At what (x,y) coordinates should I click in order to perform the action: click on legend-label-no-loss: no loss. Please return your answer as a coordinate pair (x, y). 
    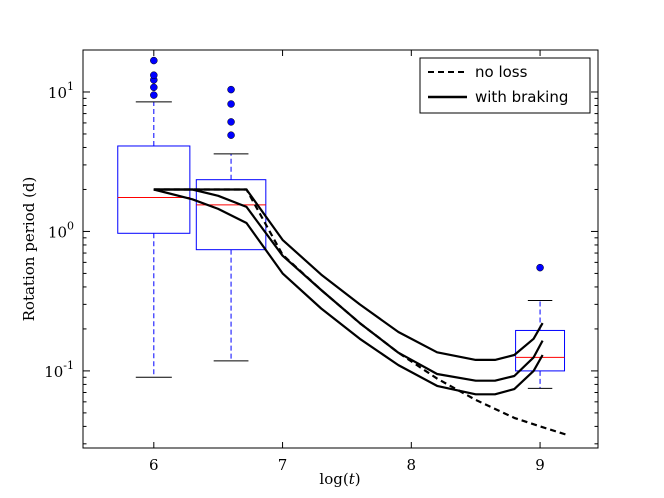
    Looking at the image, I should click on (501, 72).